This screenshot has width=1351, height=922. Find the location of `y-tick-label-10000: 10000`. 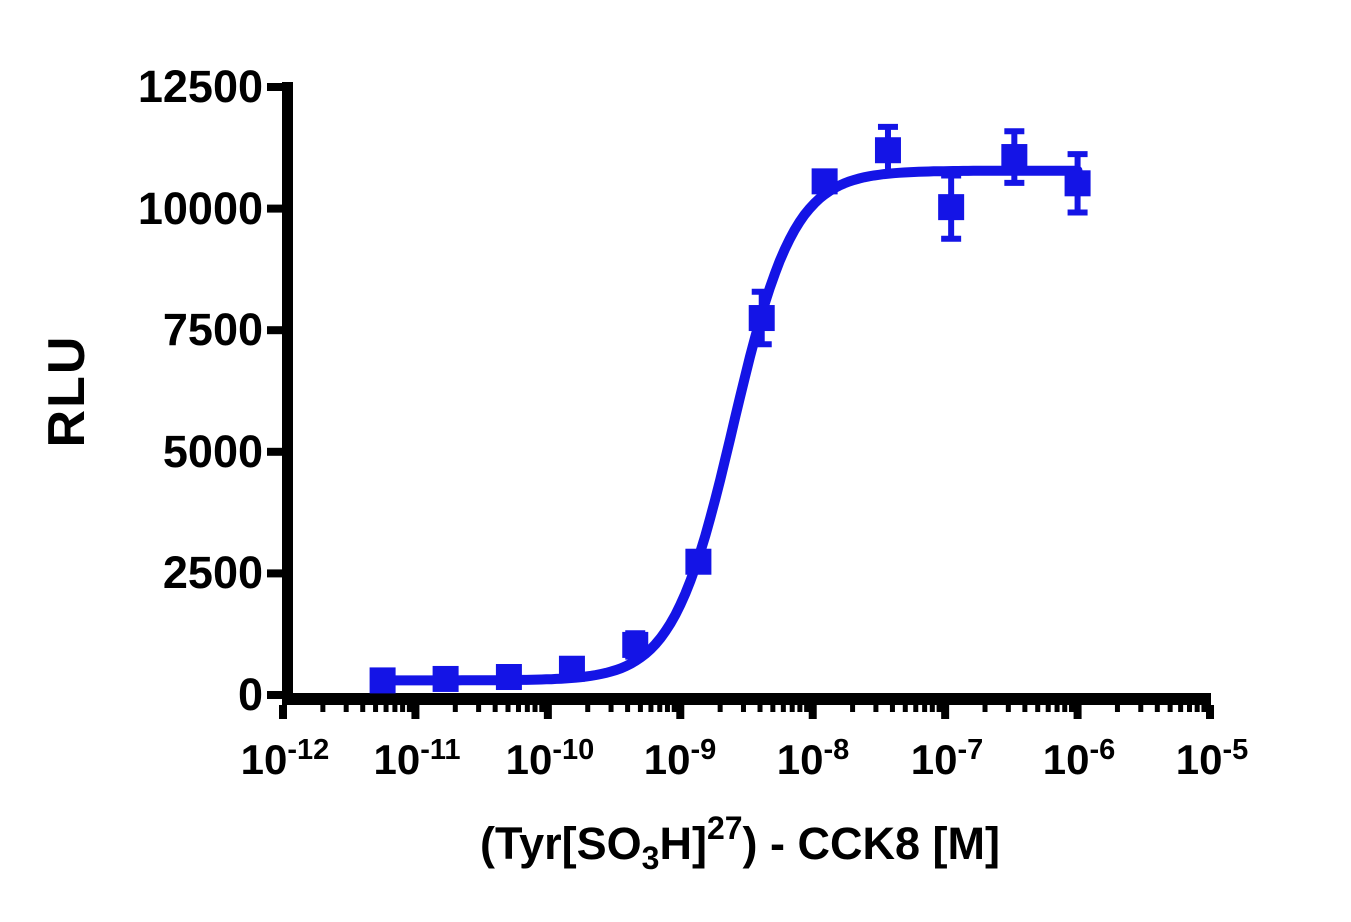

y-tick-label-10000: 10000 is located at coordinates (200, 208).